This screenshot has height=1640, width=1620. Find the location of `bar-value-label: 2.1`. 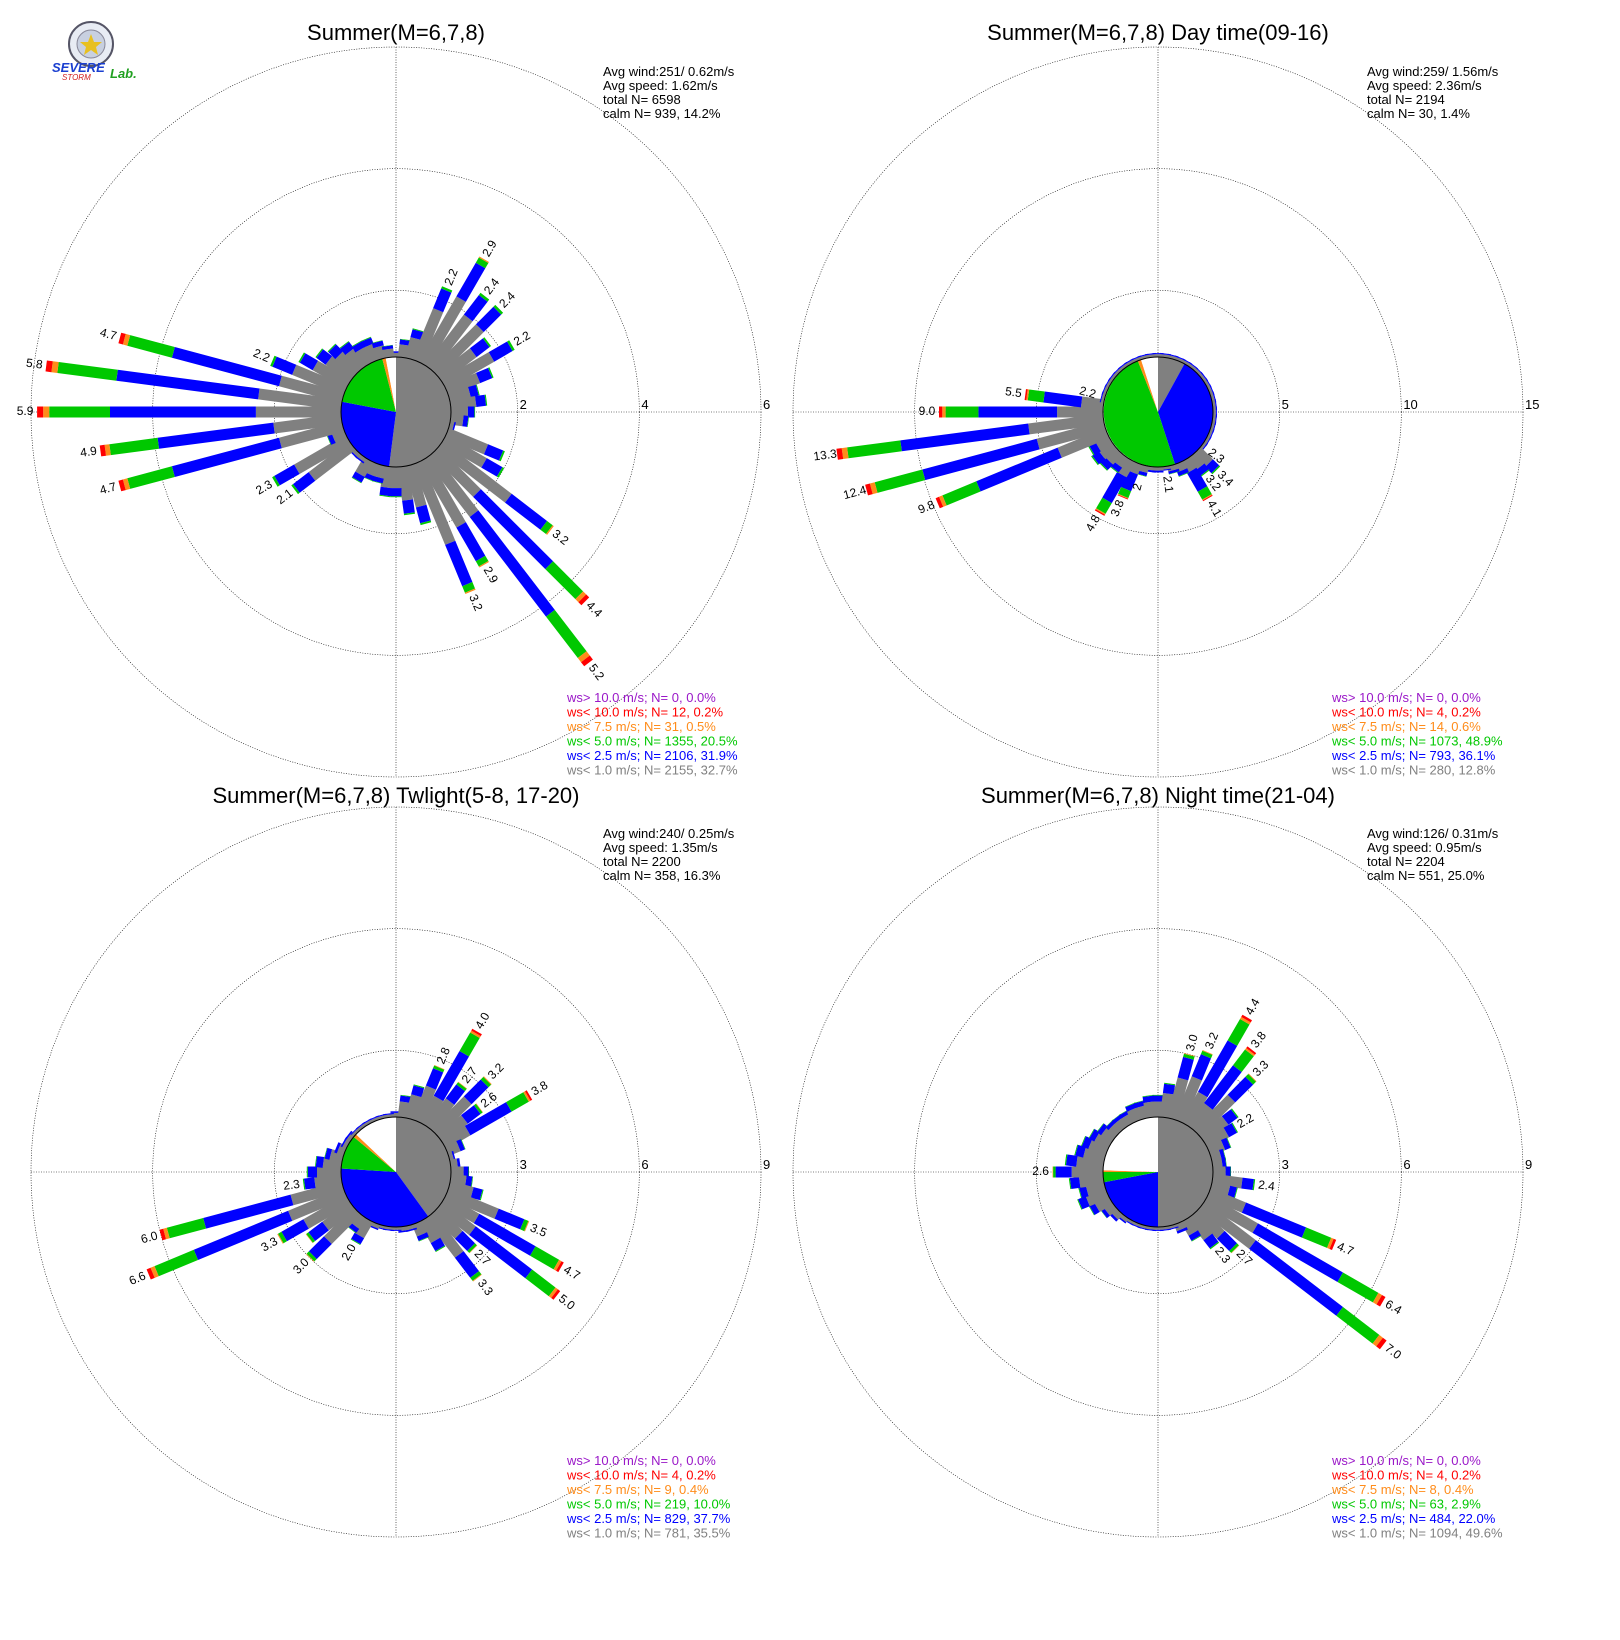

bar-value-label: 2.1 is located at coordinates (1168, 484).